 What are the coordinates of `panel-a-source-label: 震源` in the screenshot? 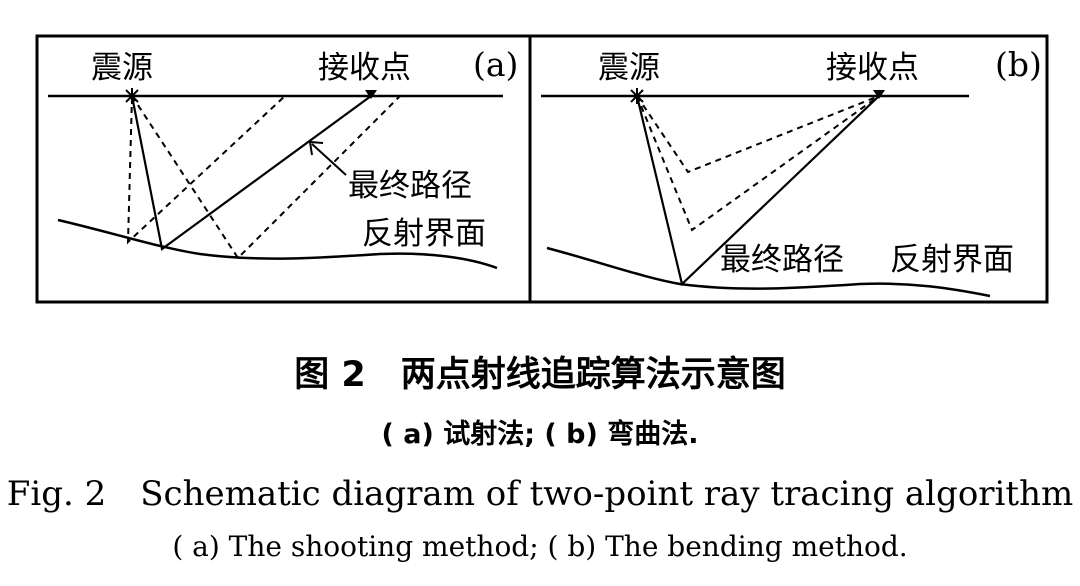 It's located at (122, 68).